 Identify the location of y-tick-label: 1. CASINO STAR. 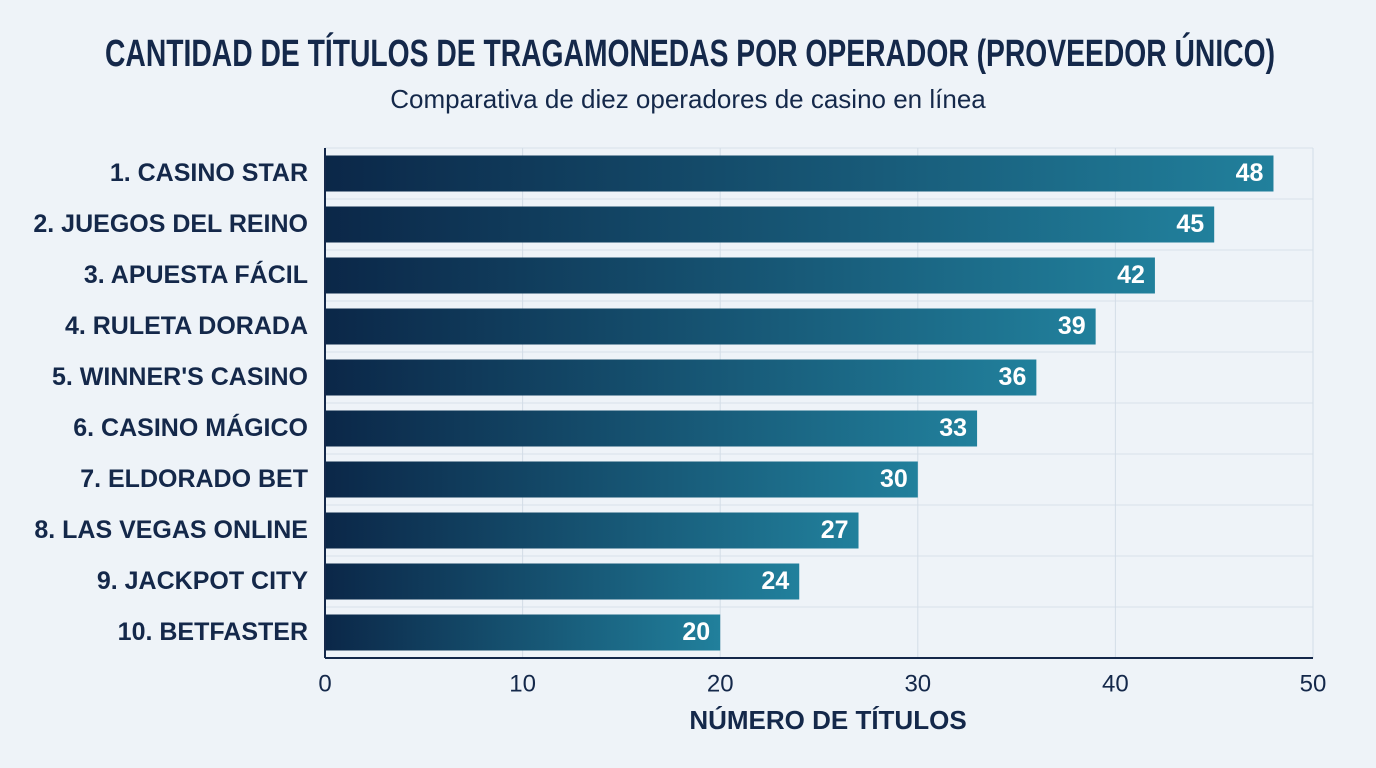
(209, 173).